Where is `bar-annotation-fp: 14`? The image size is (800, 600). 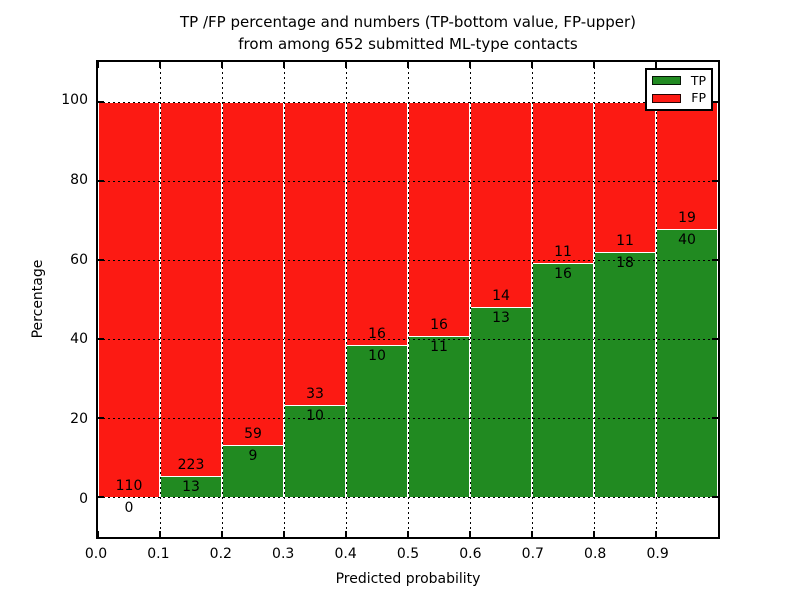
bar-annotation-fp: 14 is located at coordinates (501, 295).